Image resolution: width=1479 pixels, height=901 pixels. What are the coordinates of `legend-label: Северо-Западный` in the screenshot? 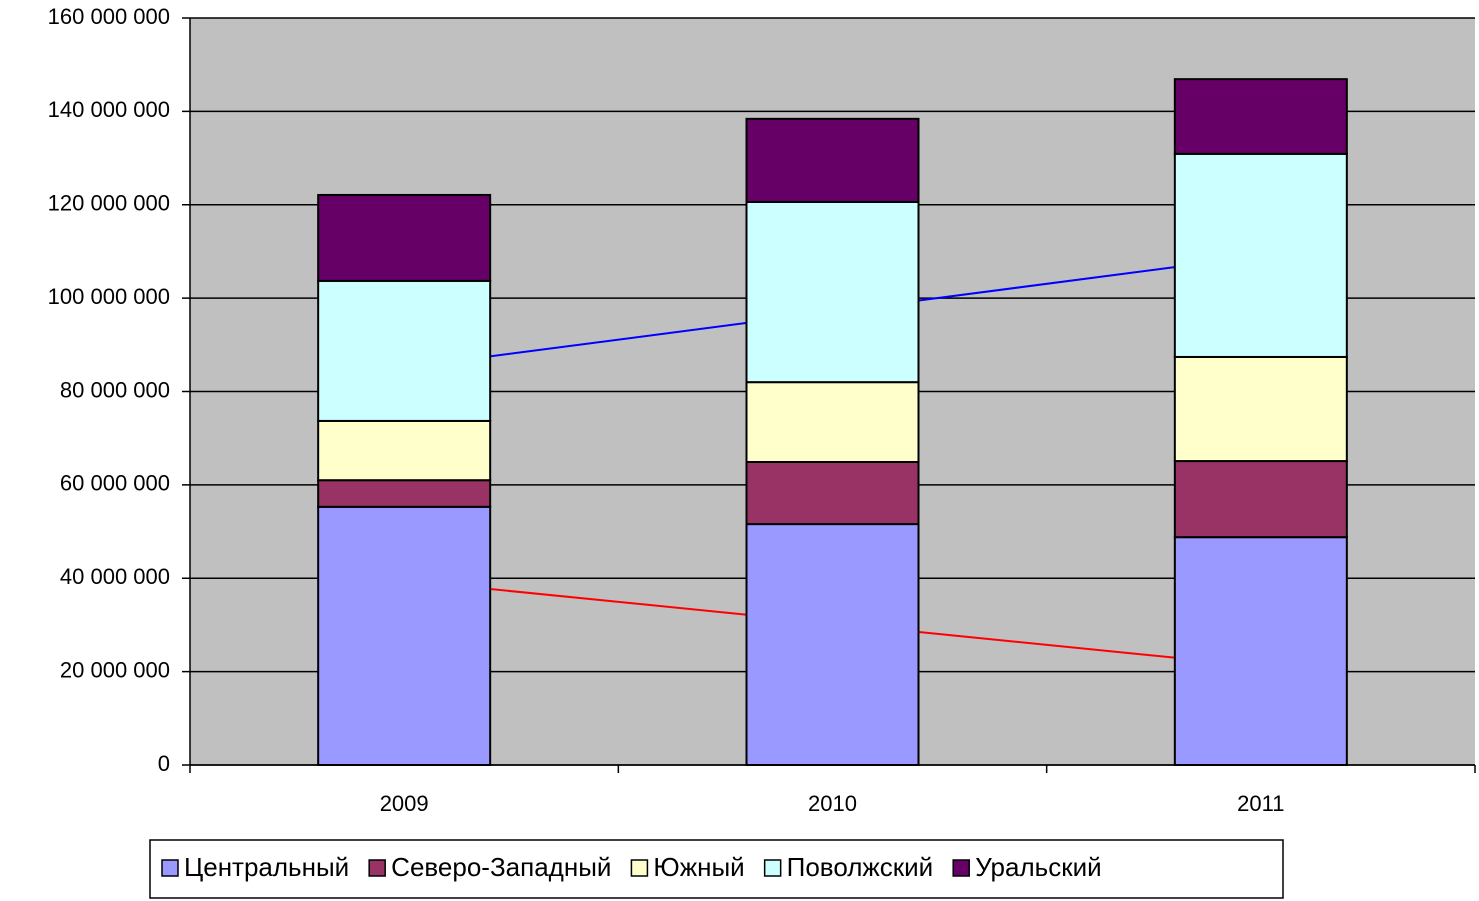 It's located at (501, 867).